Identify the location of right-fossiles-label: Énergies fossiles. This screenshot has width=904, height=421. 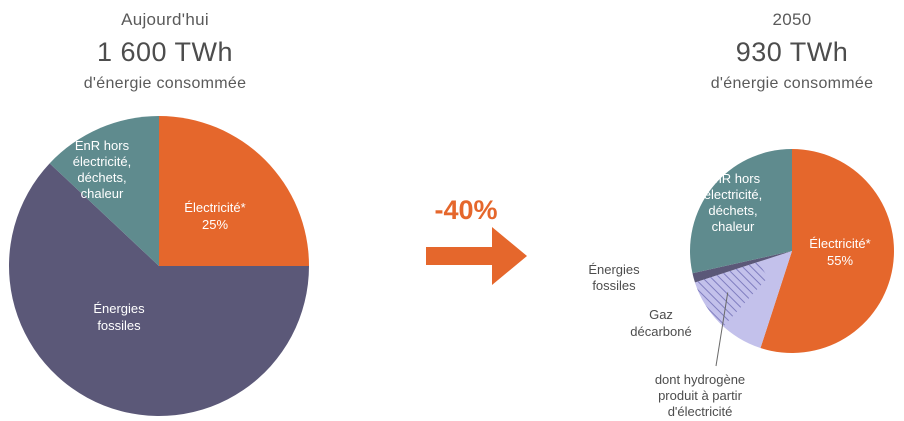
(614, 277).